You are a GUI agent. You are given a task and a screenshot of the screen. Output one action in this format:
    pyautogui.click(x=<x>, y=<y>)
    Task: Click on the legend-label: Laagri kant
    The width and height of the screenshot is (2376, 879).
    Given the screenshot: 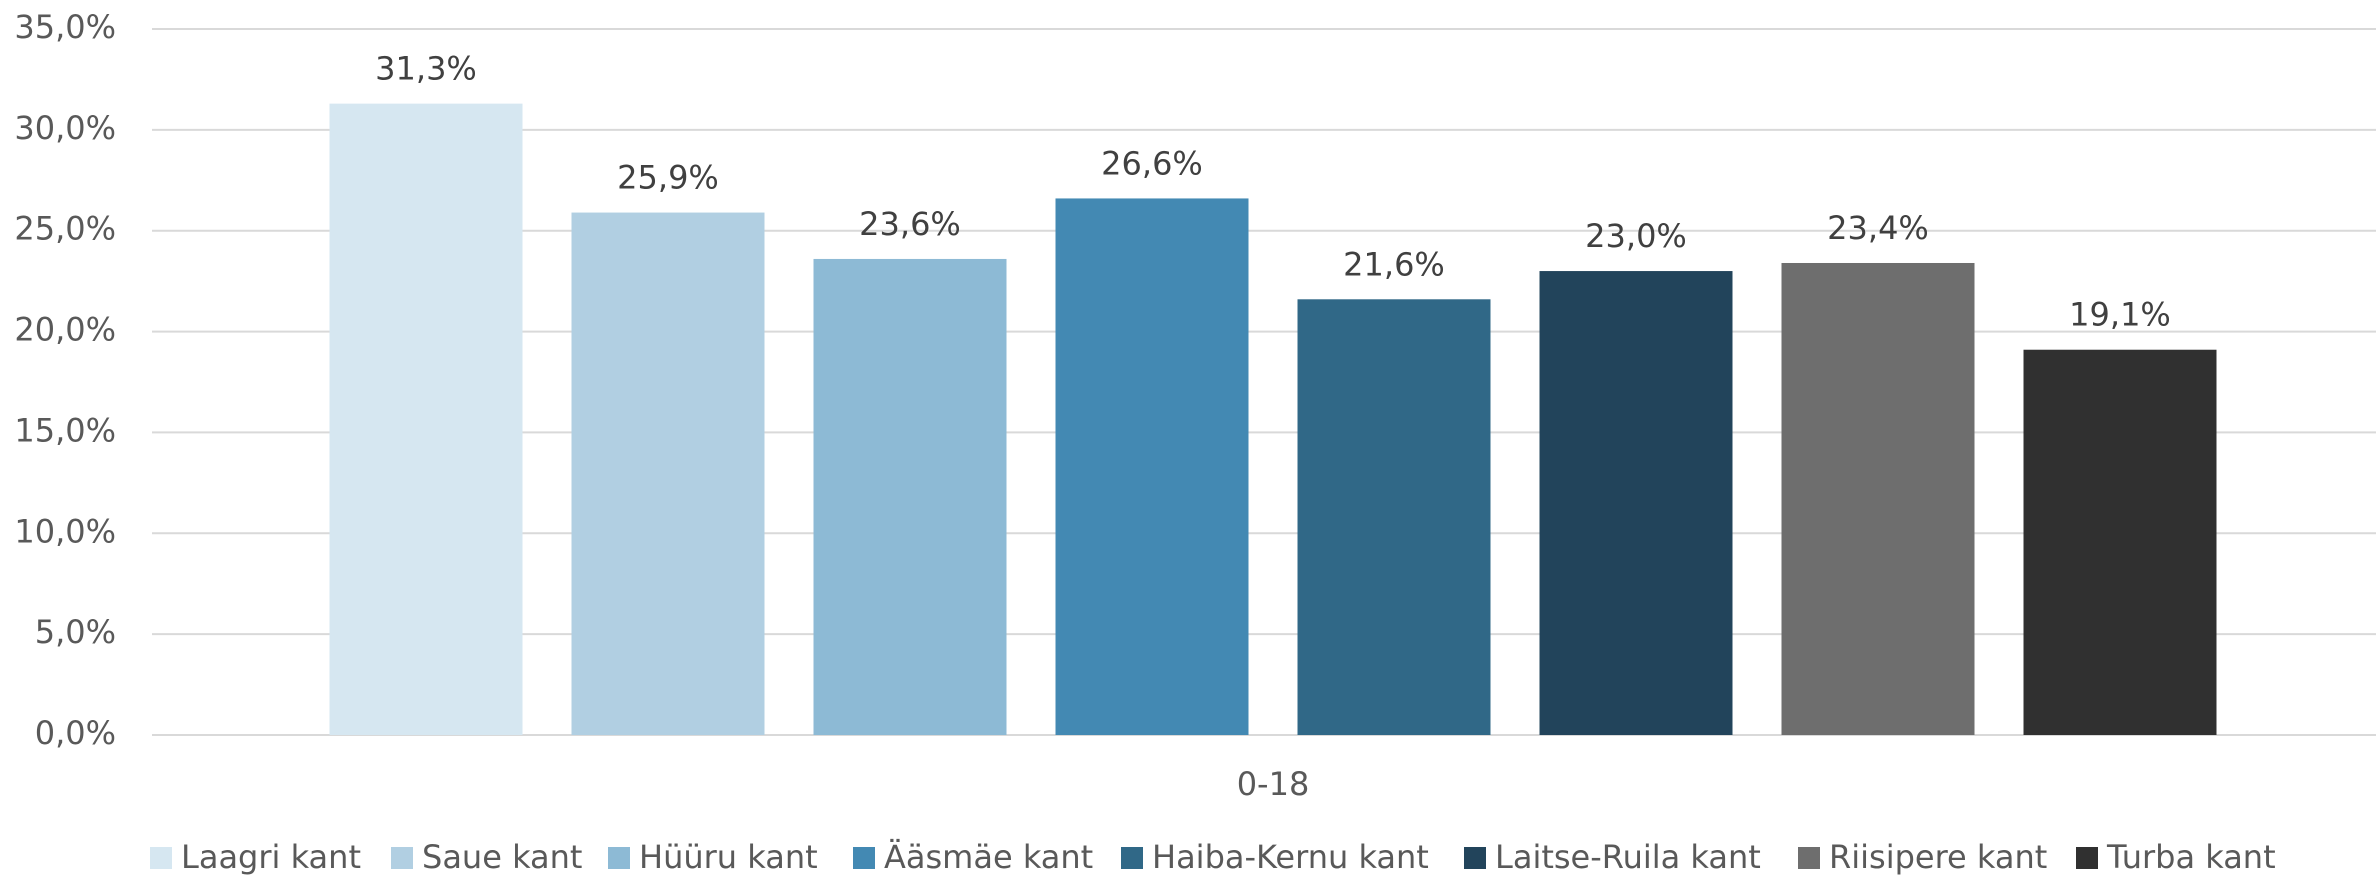 What is the action you would take?
    pyautogui.click(x=271, y=857)
    